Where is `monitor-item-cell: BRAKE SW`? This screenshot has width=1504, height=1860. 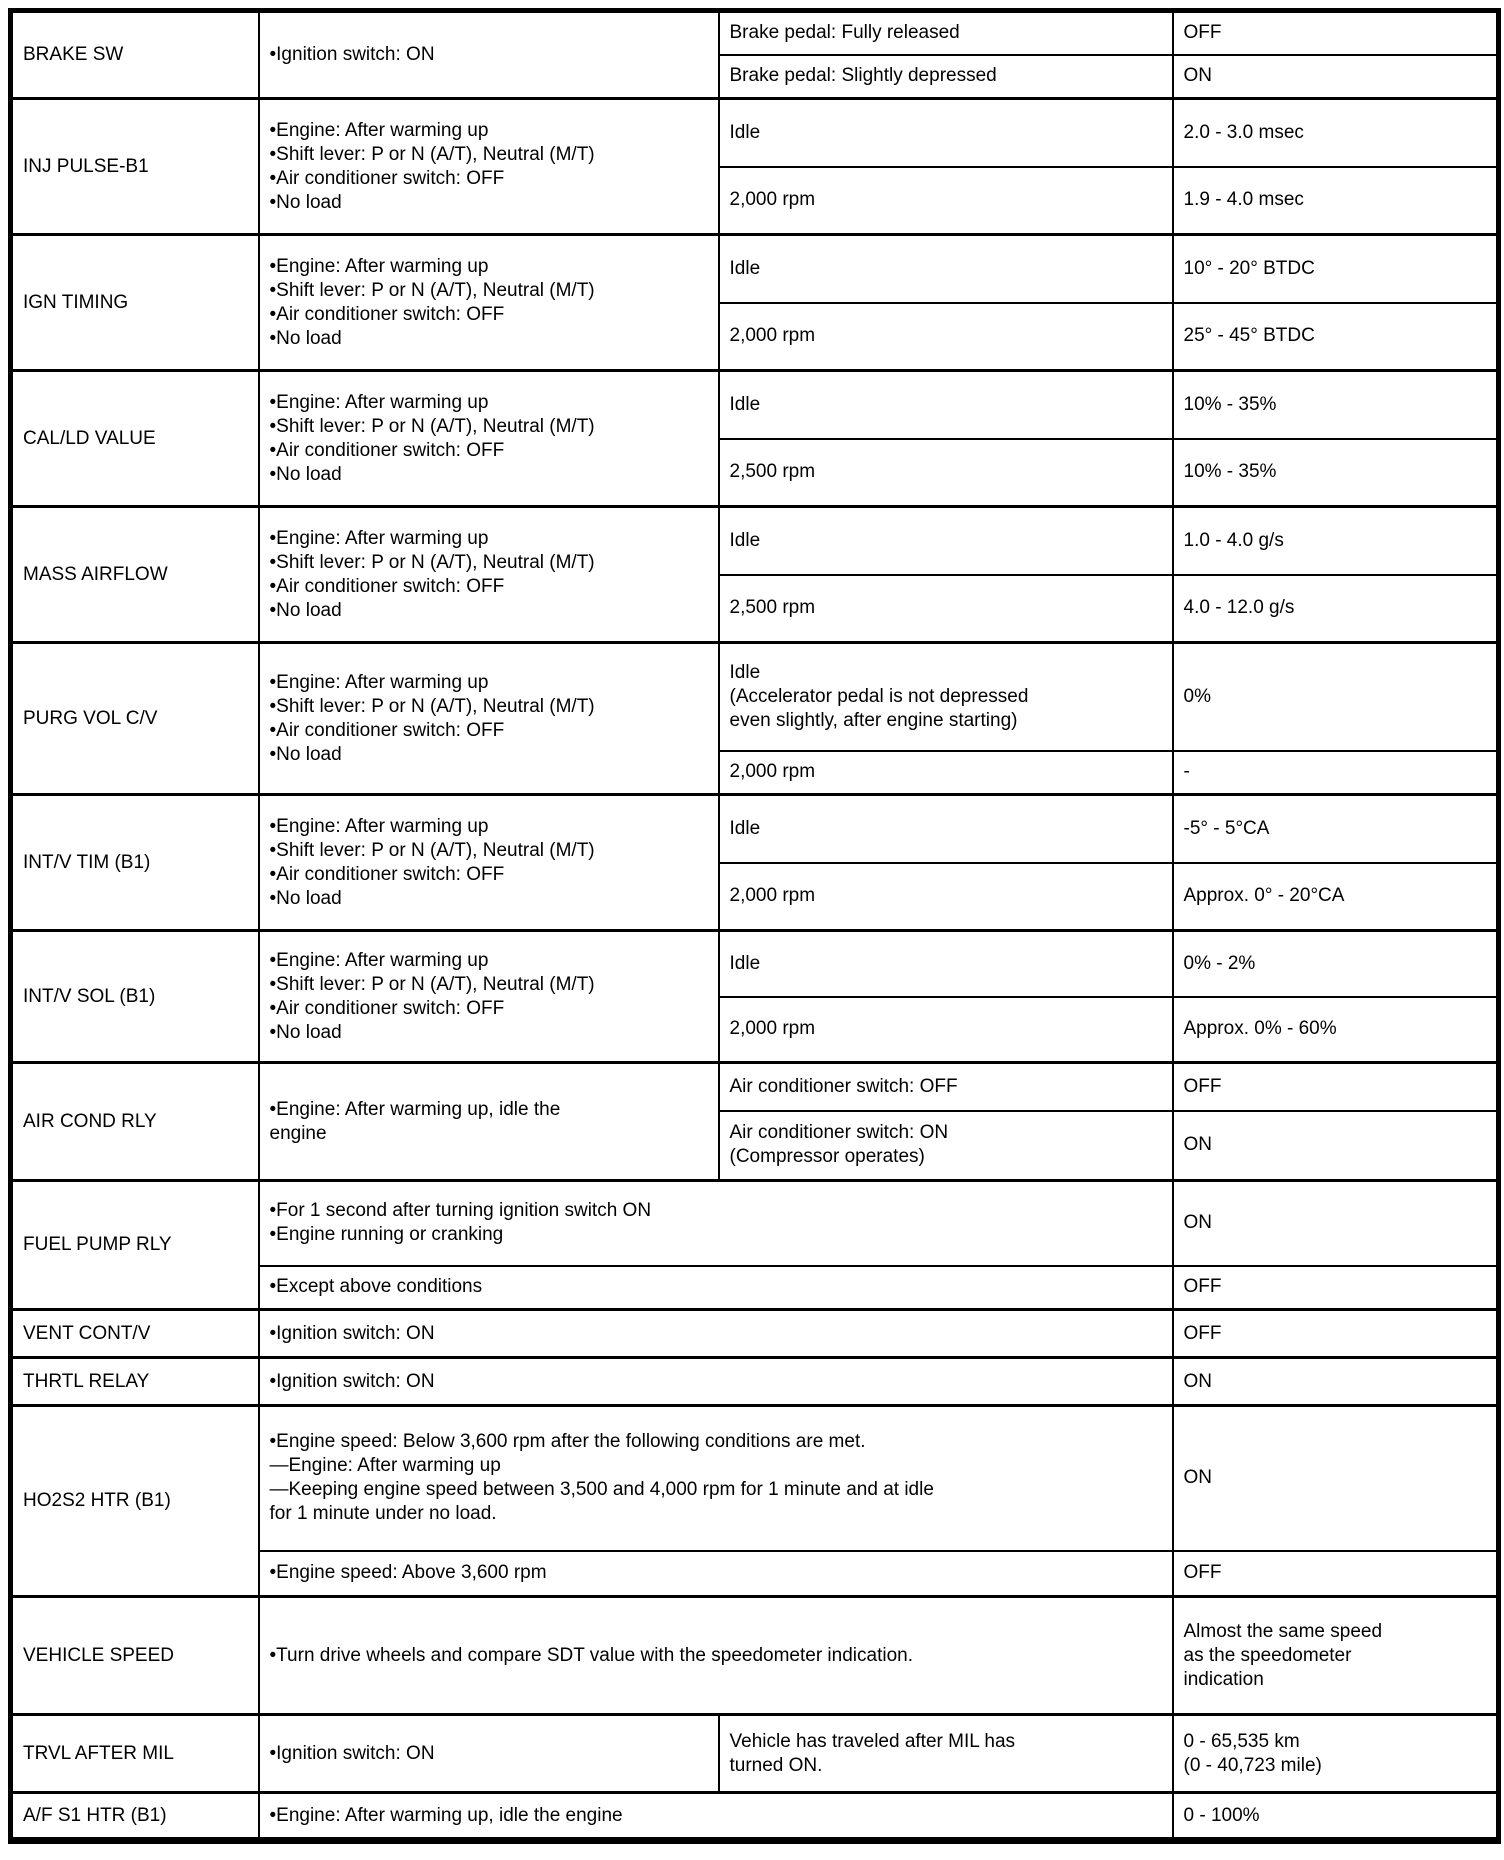 monitor-item-cell: BRAKE SW is located at coordinates (134, 54).